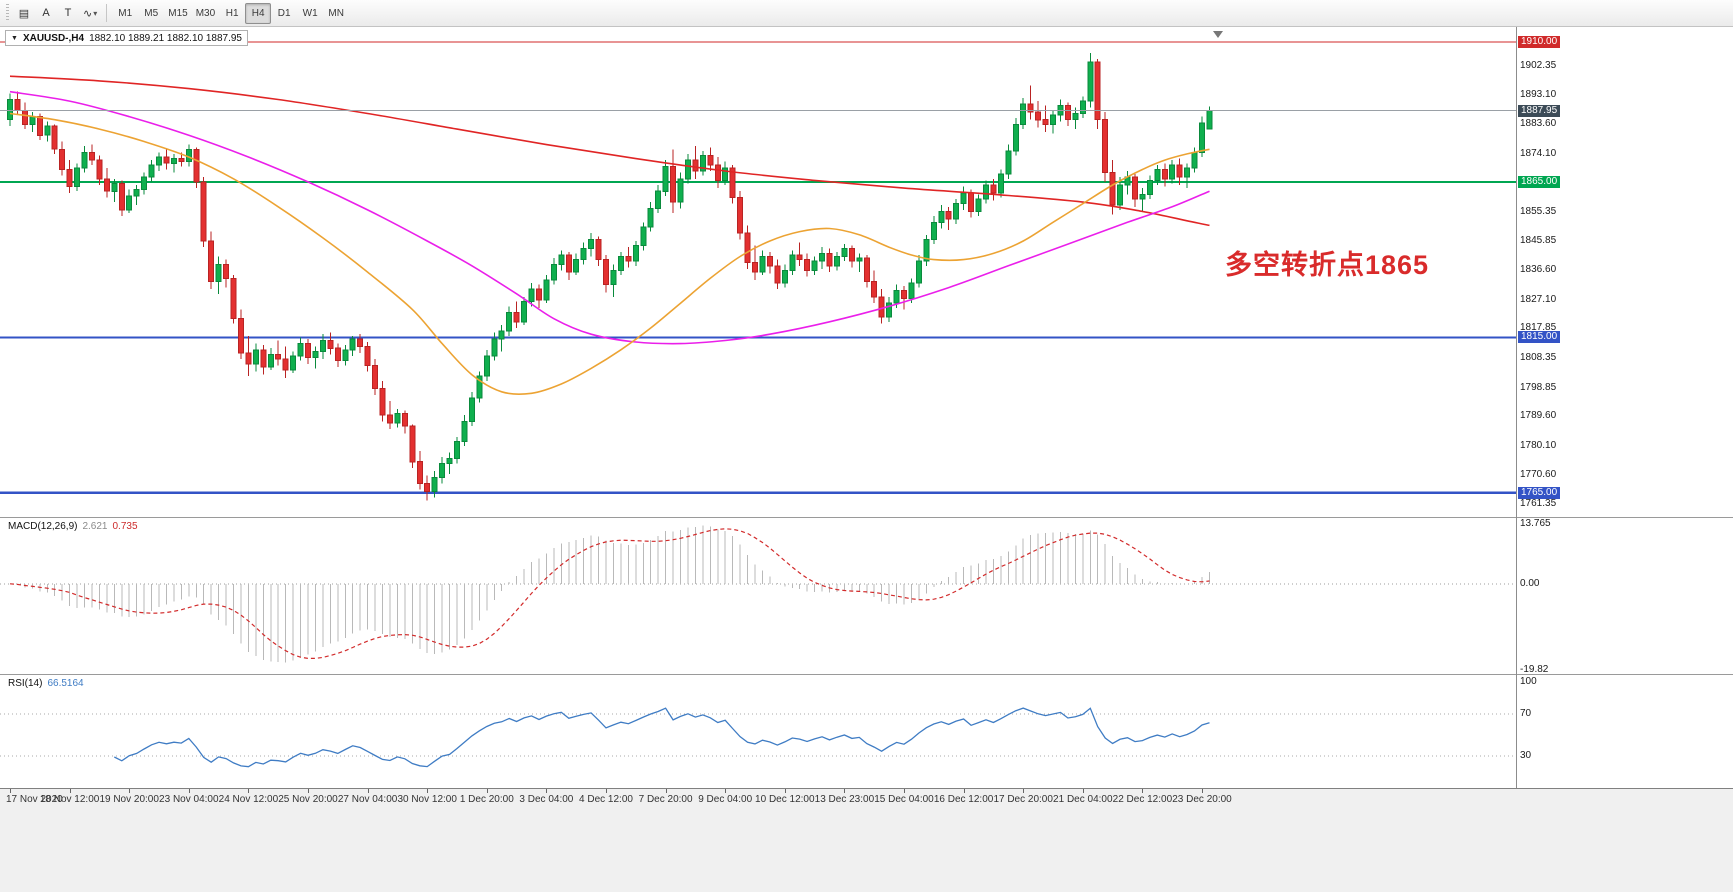  What do you see at coordinates (662, 737) in the screenshot?
I see `rsi-line` at bounding box center [662, 737].